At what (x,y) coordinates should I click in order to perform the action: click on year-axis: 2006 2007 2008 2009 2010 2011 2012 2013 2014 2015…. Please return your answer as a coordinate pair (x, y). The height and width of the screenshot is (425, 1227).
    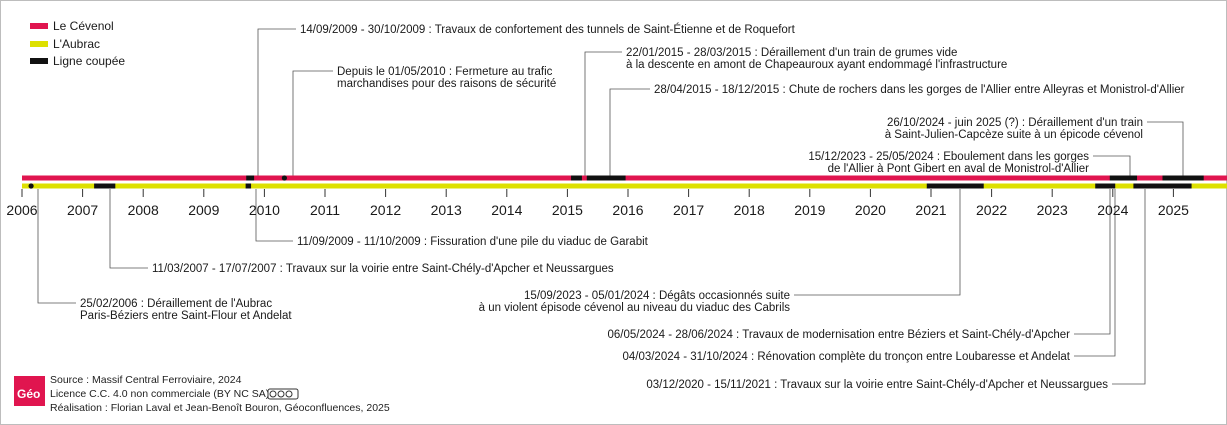
    Looking at the image, I should click on (597, 203).